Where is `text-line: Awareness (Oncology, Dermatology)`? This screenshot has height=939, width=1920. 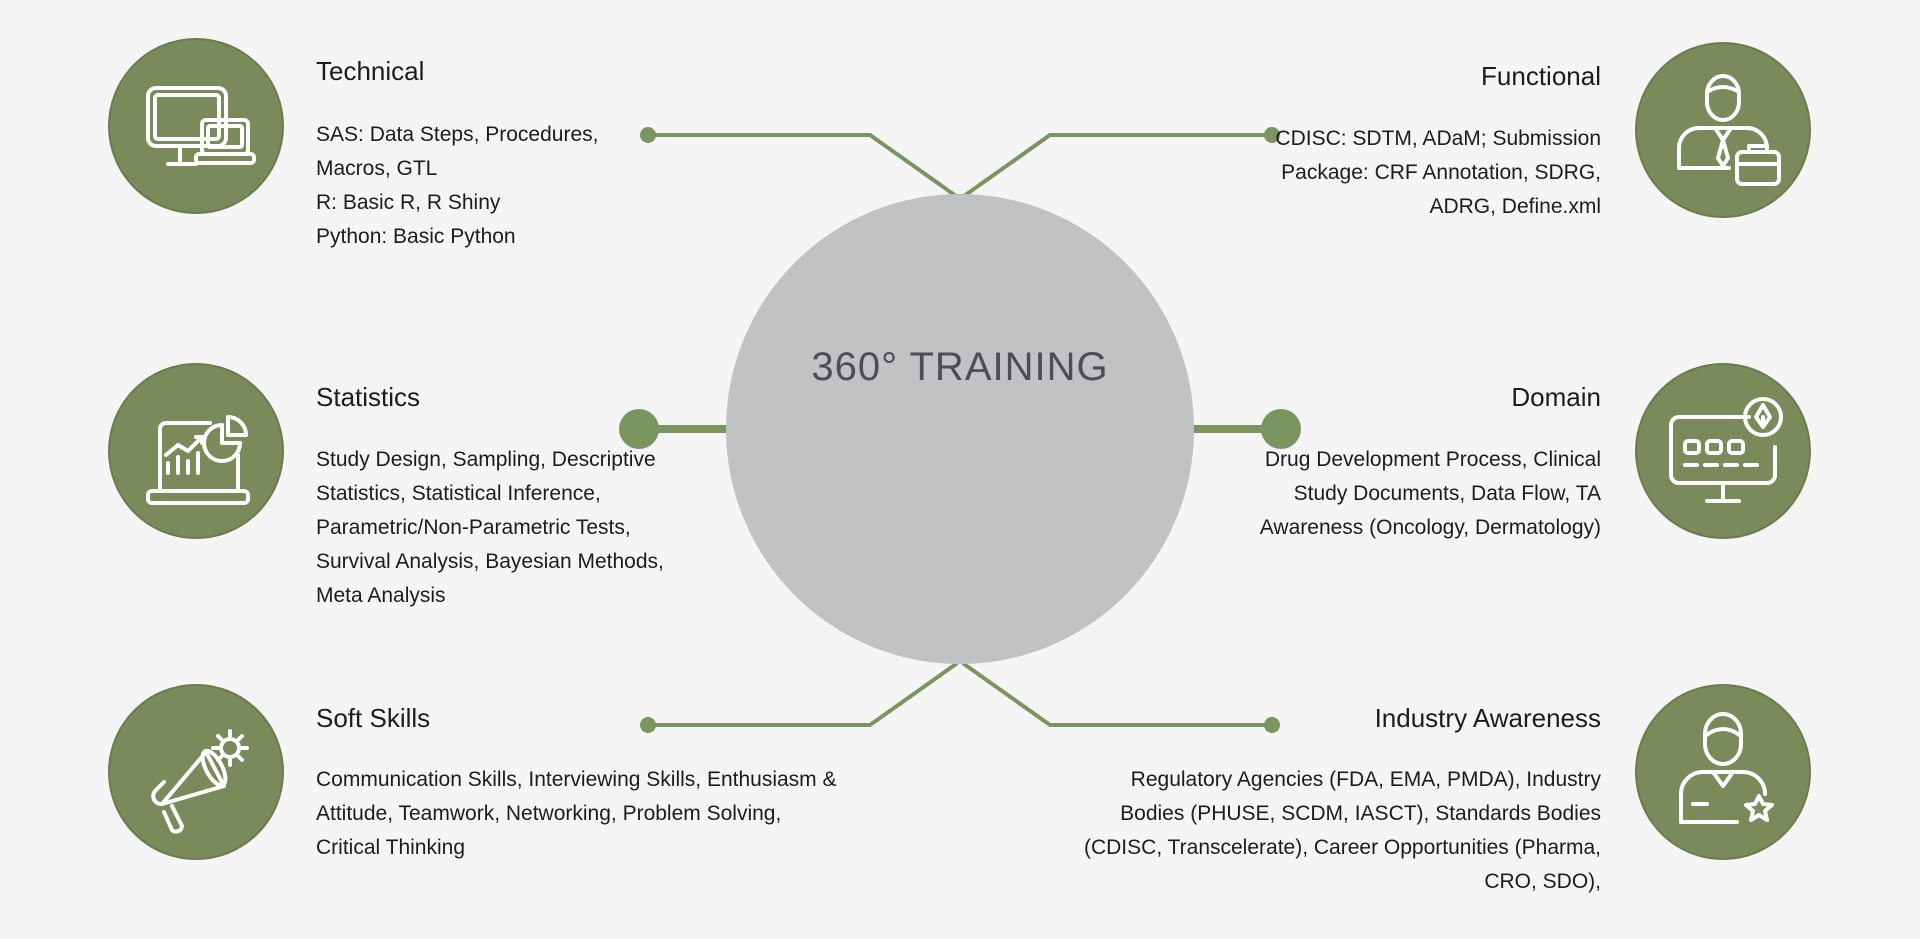 text-line: Awareness (Oncology, Dermatology) is located at coordinates (1430, 527).